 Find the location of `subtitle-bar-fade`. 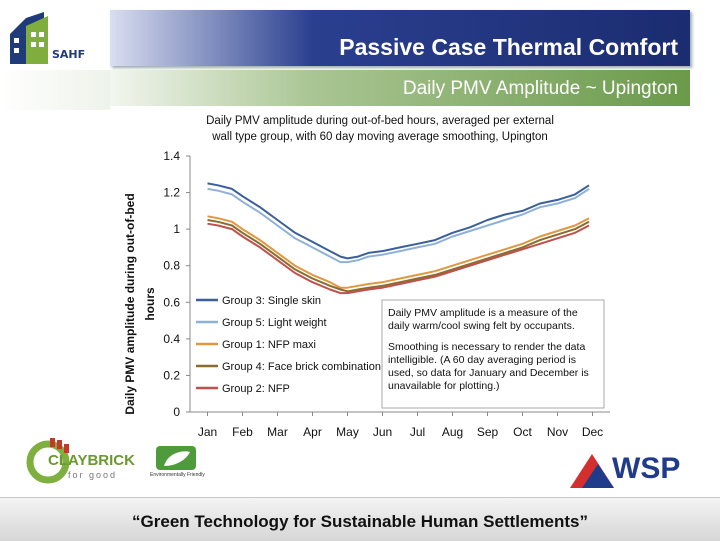

subtitle-bar-fade is located at coordinates (55, 90).